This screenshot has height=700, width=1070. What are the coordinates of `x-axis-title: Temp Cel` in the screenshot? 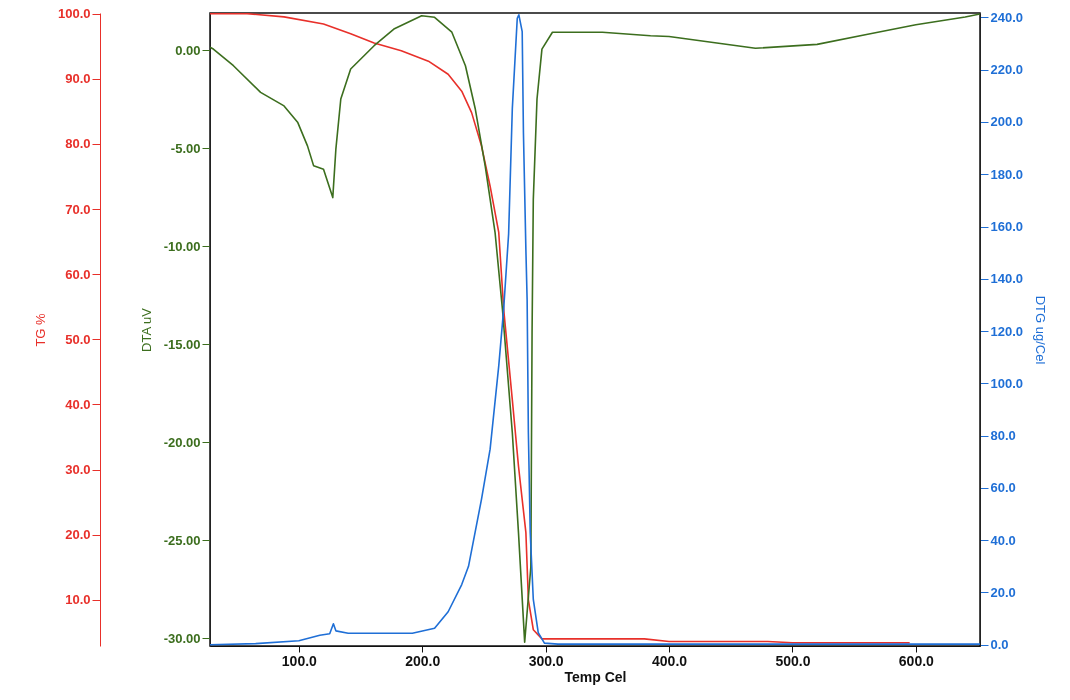 It's located at (595, 676).